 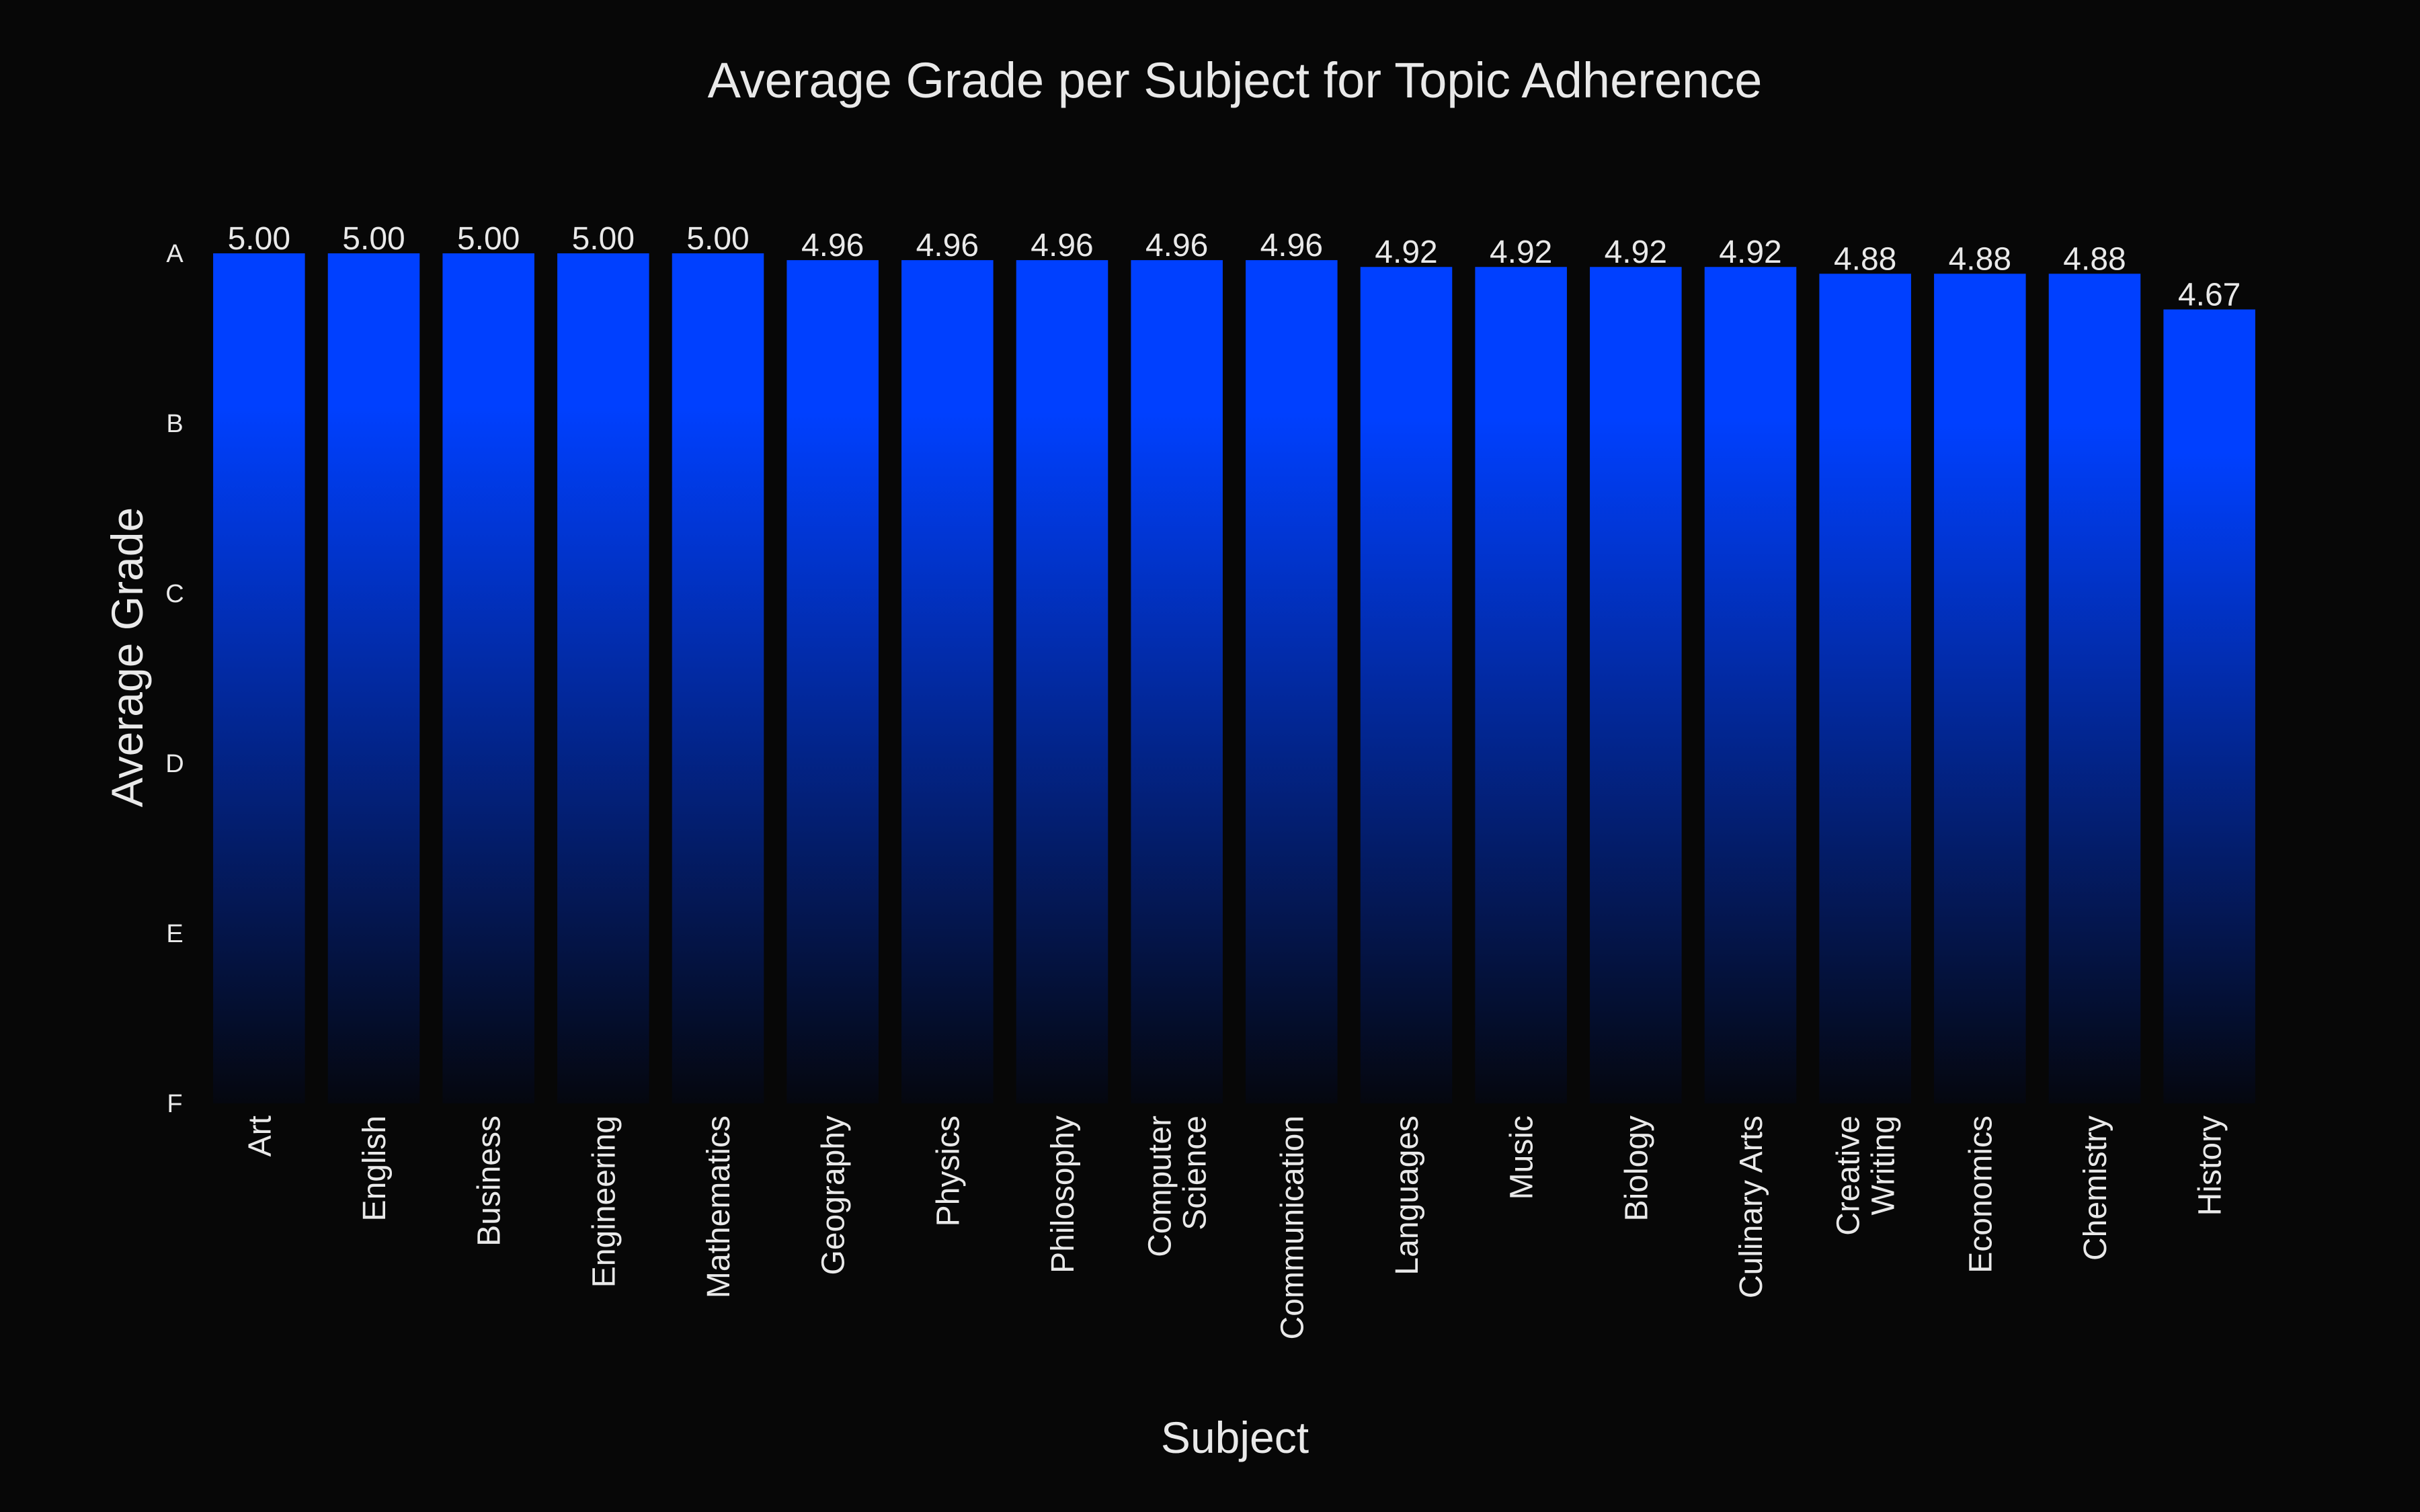 What do you see at coordinates (1981, 1194) in the screenshot?
I see `x-tick-label: Economics` at bounding box center [1981, 1194].